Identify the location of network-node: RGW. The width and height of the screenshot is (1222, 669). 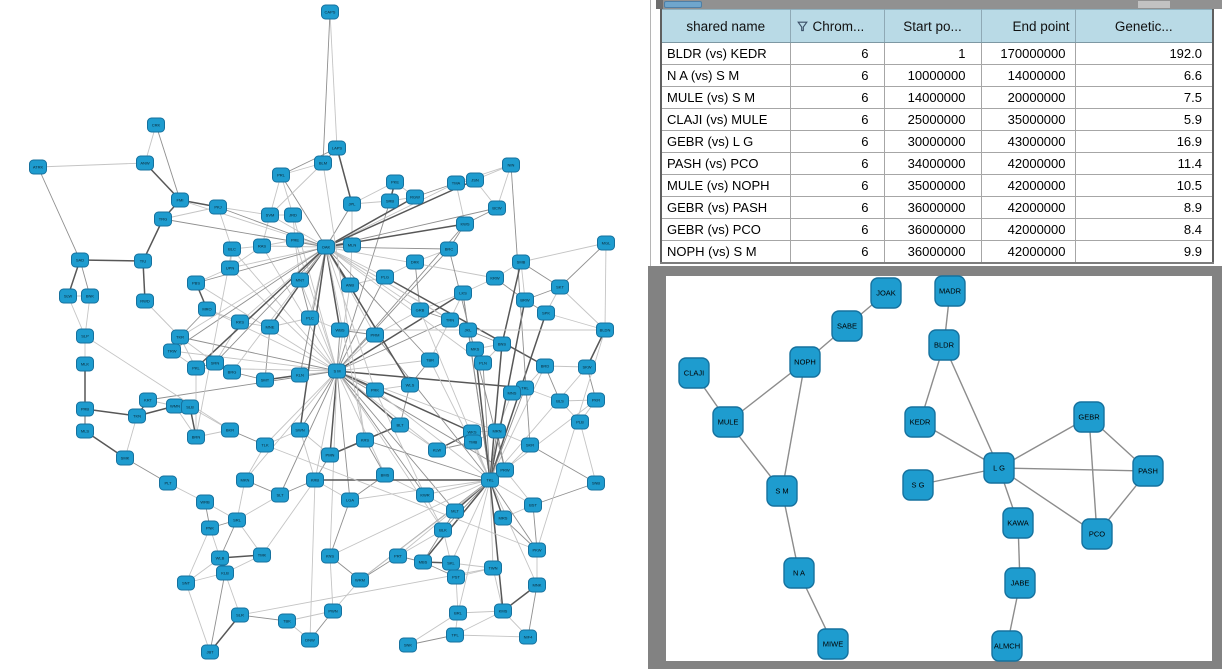
(415, 197).